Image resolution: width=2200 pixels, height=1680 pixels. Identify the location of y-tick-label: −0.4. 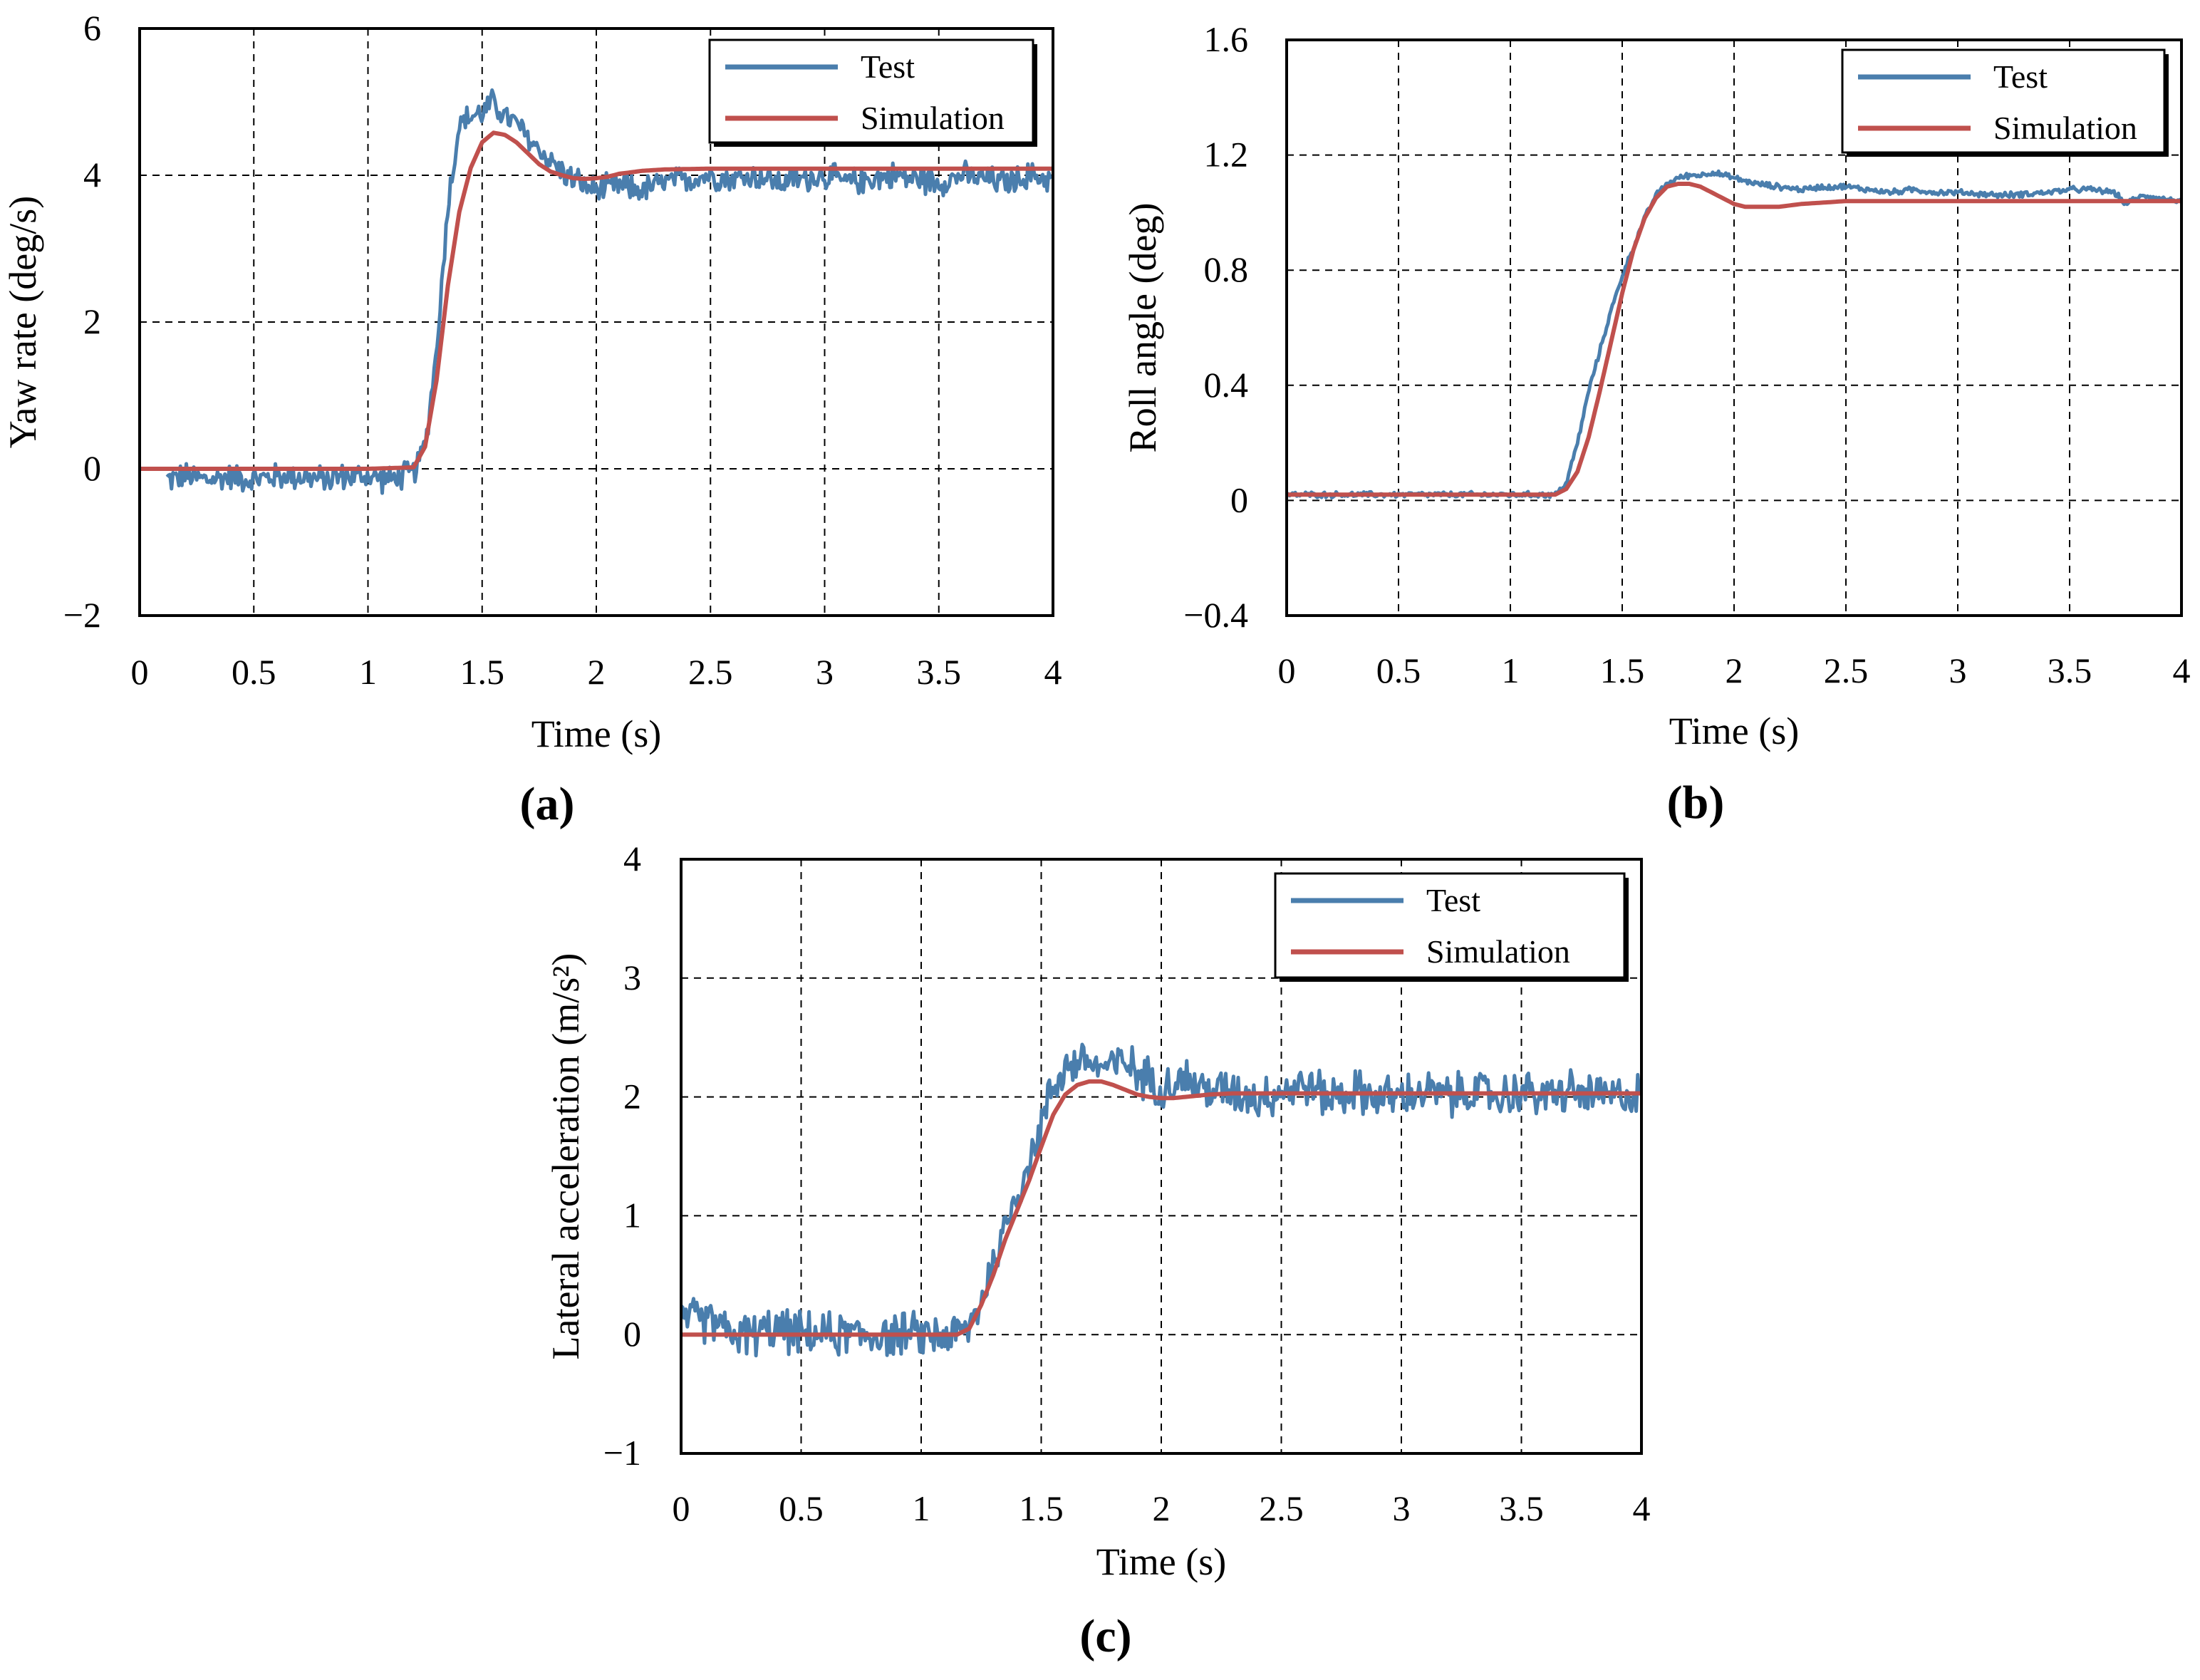
(1215, 615).